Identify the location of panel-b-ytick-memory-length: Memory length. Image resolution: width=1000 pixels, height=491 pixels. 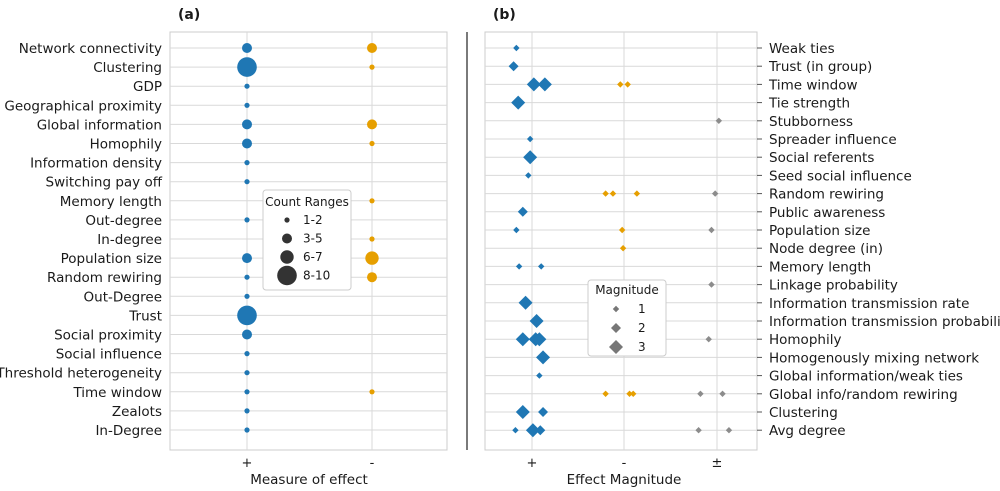
(820, 267).